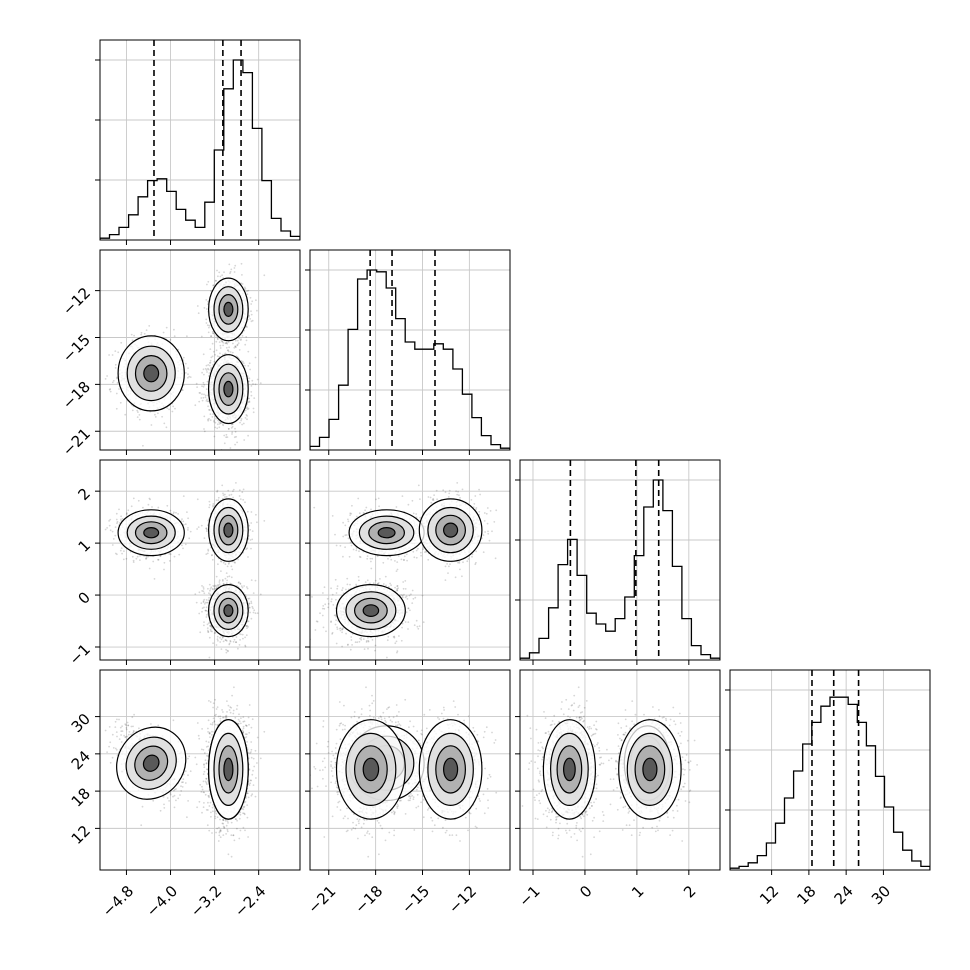 The width and height of the screenshot is (970, 970). Describe the element at coordinates (415, 899) in the screenshot. I see `x-tick-label-1-1: −15` at that location.